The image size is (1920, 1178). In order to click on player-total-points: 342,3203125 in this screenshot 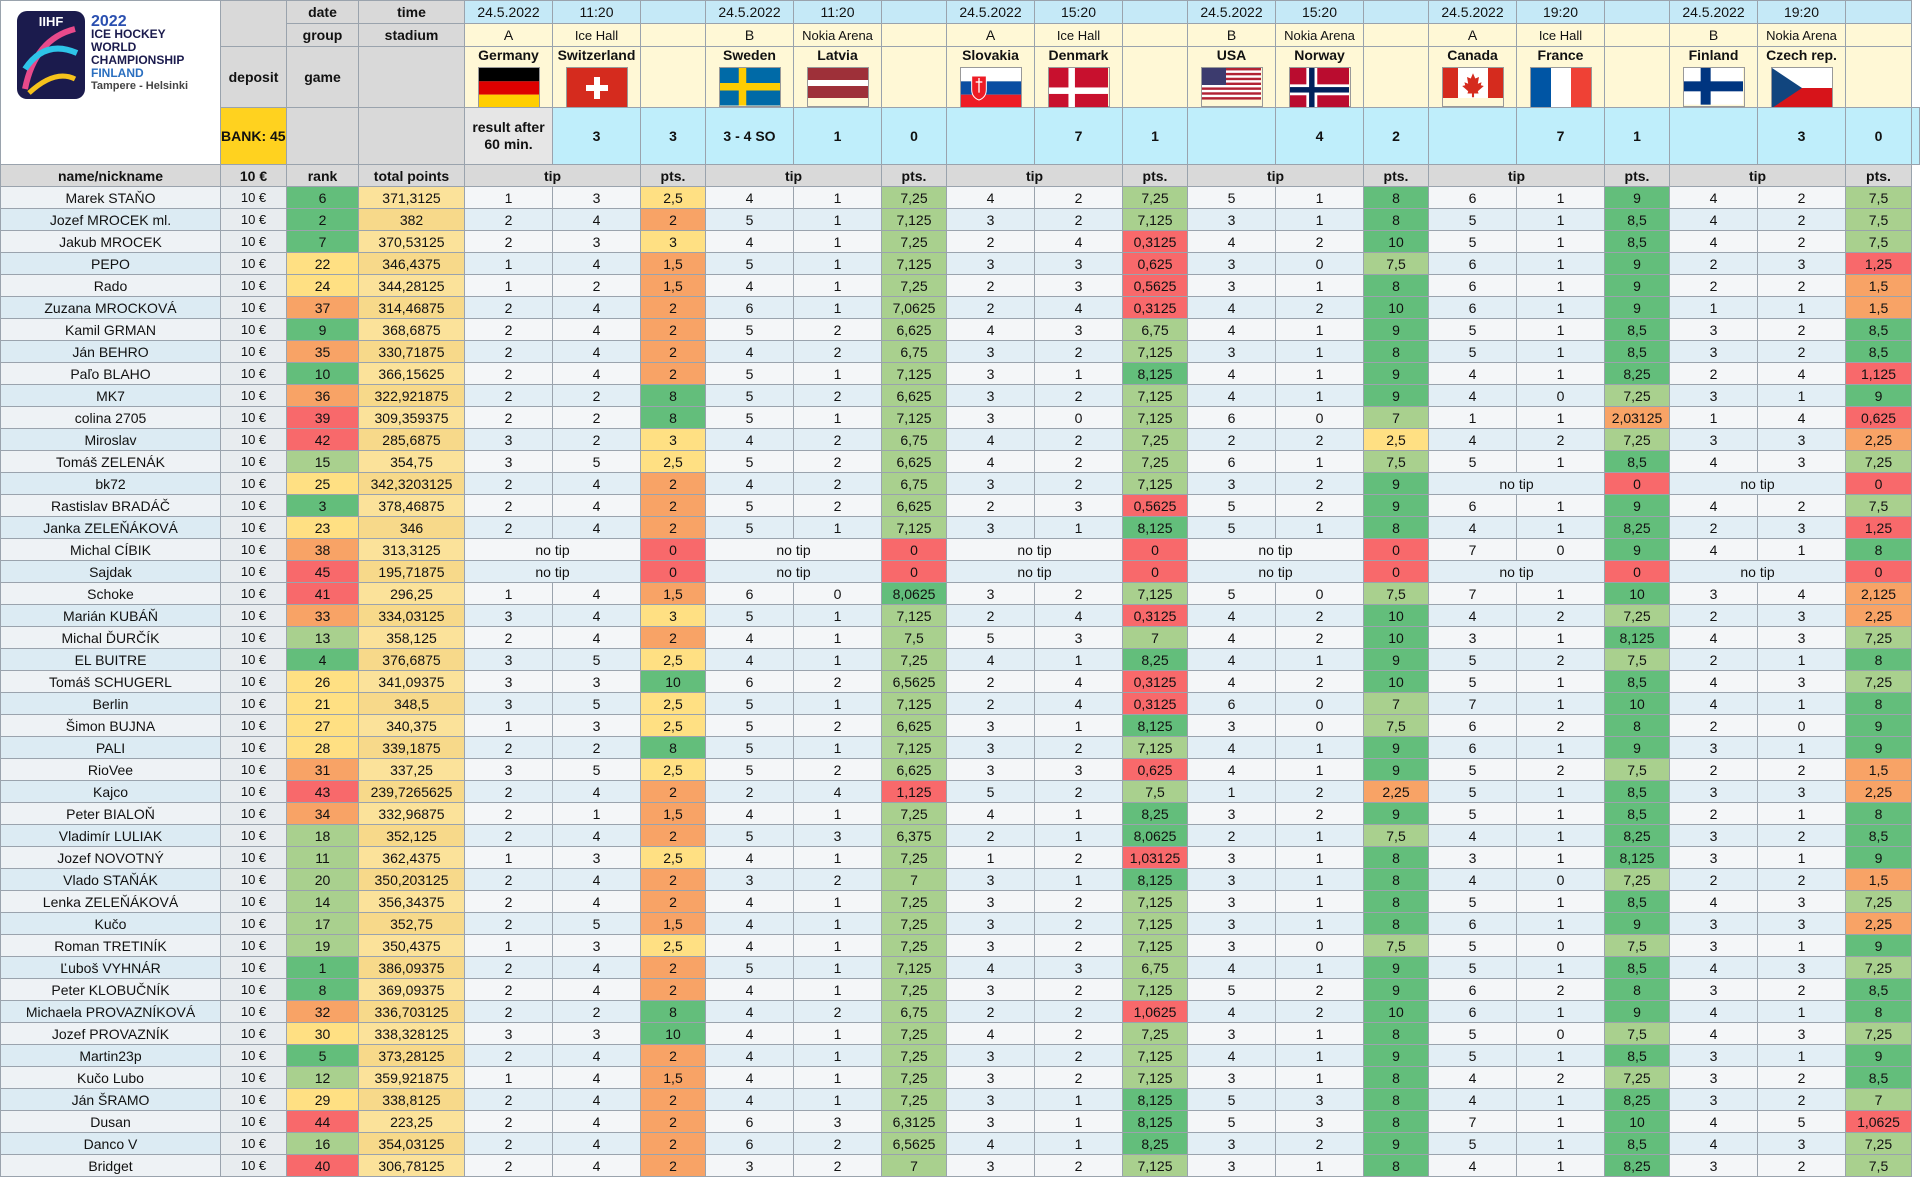, I will do `click(411, 483)`.